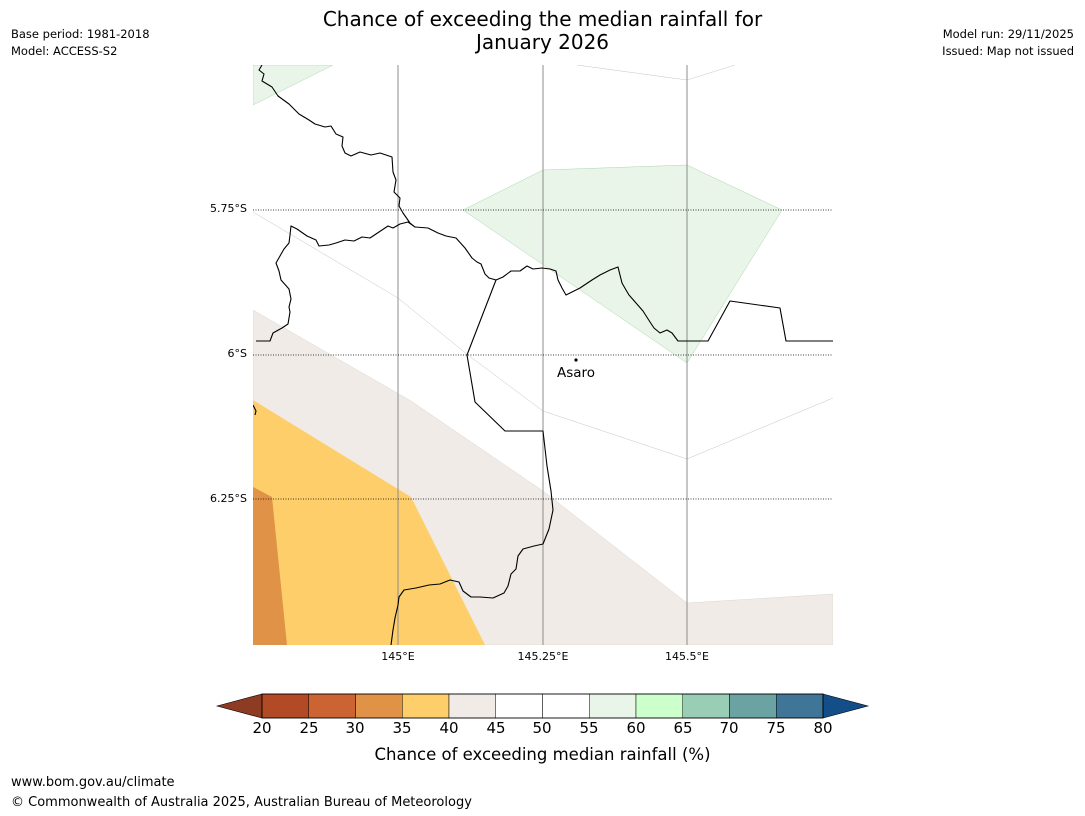  What do you see at coordinates (776, 728) in the screenshot?
I see `colorbar-tick-75: 75` at bounding box center [776, 728].